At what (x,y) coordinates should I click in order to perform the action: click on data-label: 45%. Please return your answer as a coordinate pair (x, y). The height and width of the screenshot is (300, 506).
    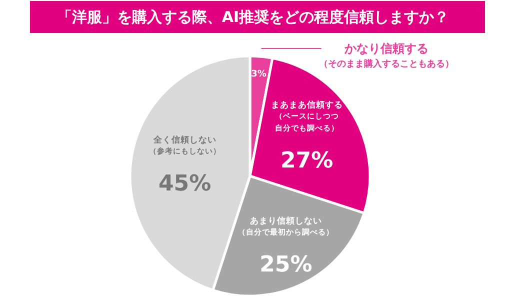
    Looking at the image, I should click on (185, 184).